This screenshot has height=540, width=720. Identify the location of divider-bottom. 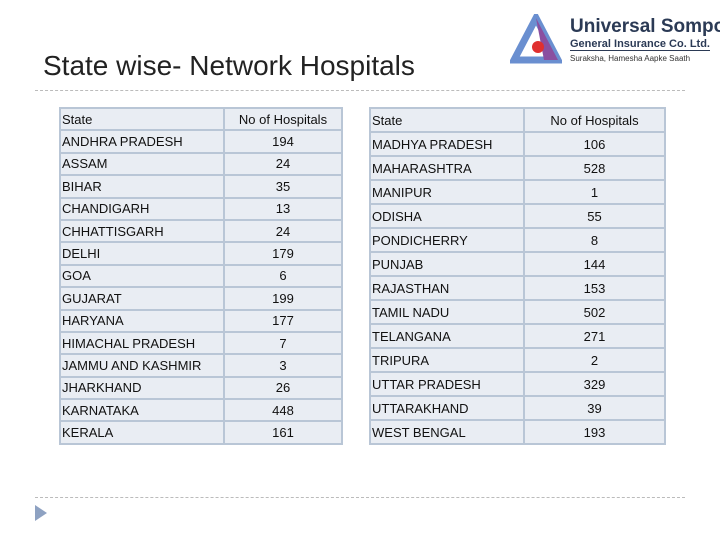
(360, 497).